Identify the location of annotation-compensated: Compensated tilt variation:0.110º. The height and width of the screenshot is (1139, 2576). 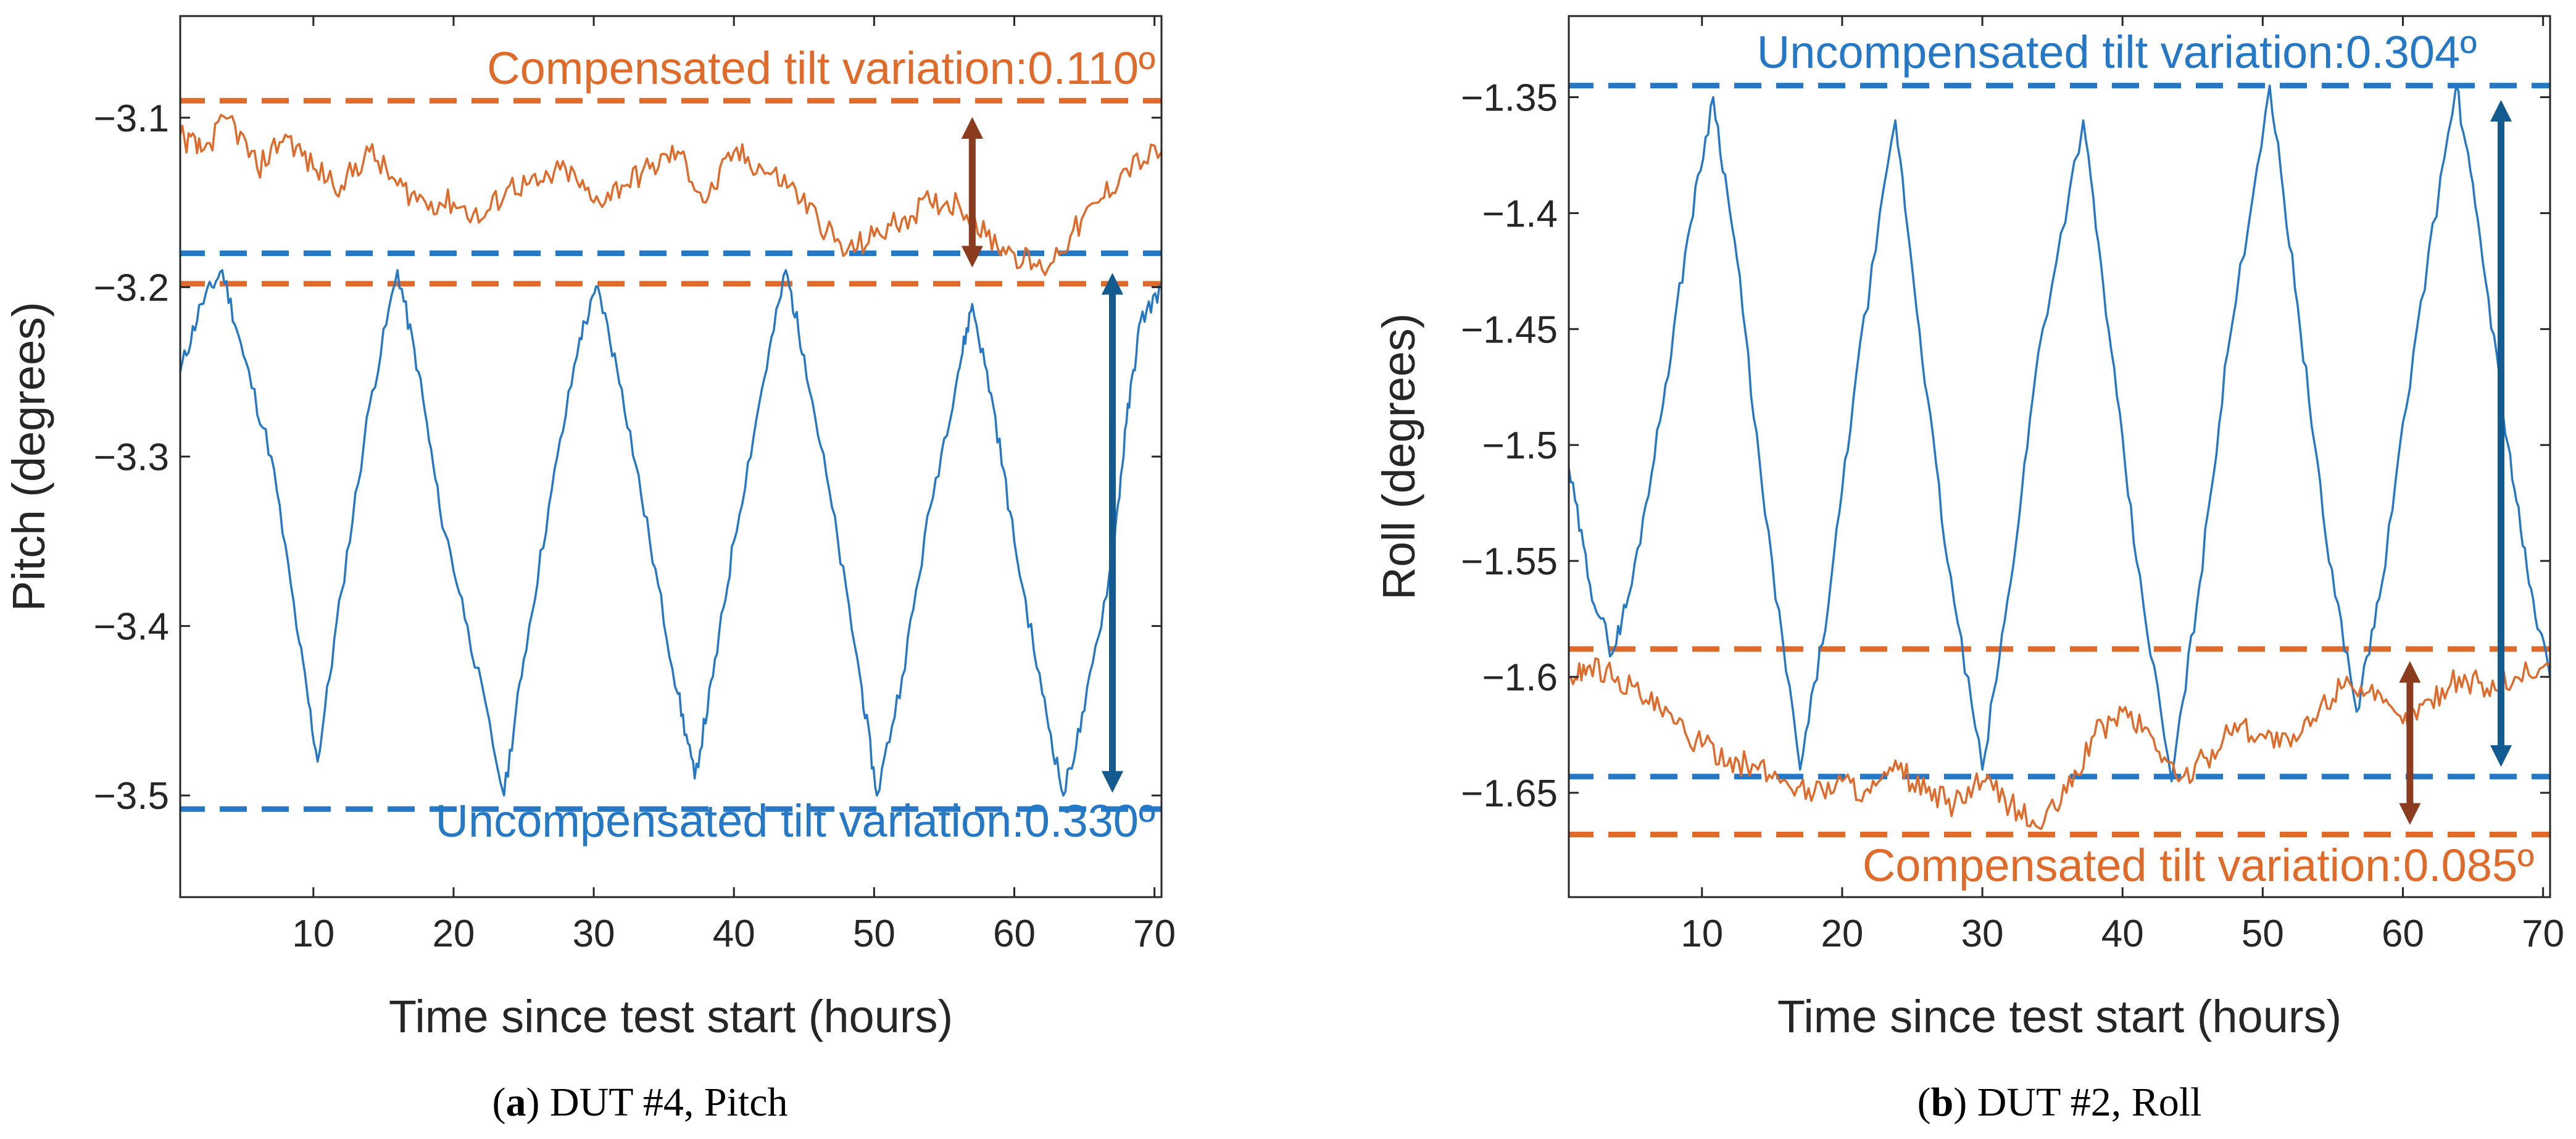
(821, 68).